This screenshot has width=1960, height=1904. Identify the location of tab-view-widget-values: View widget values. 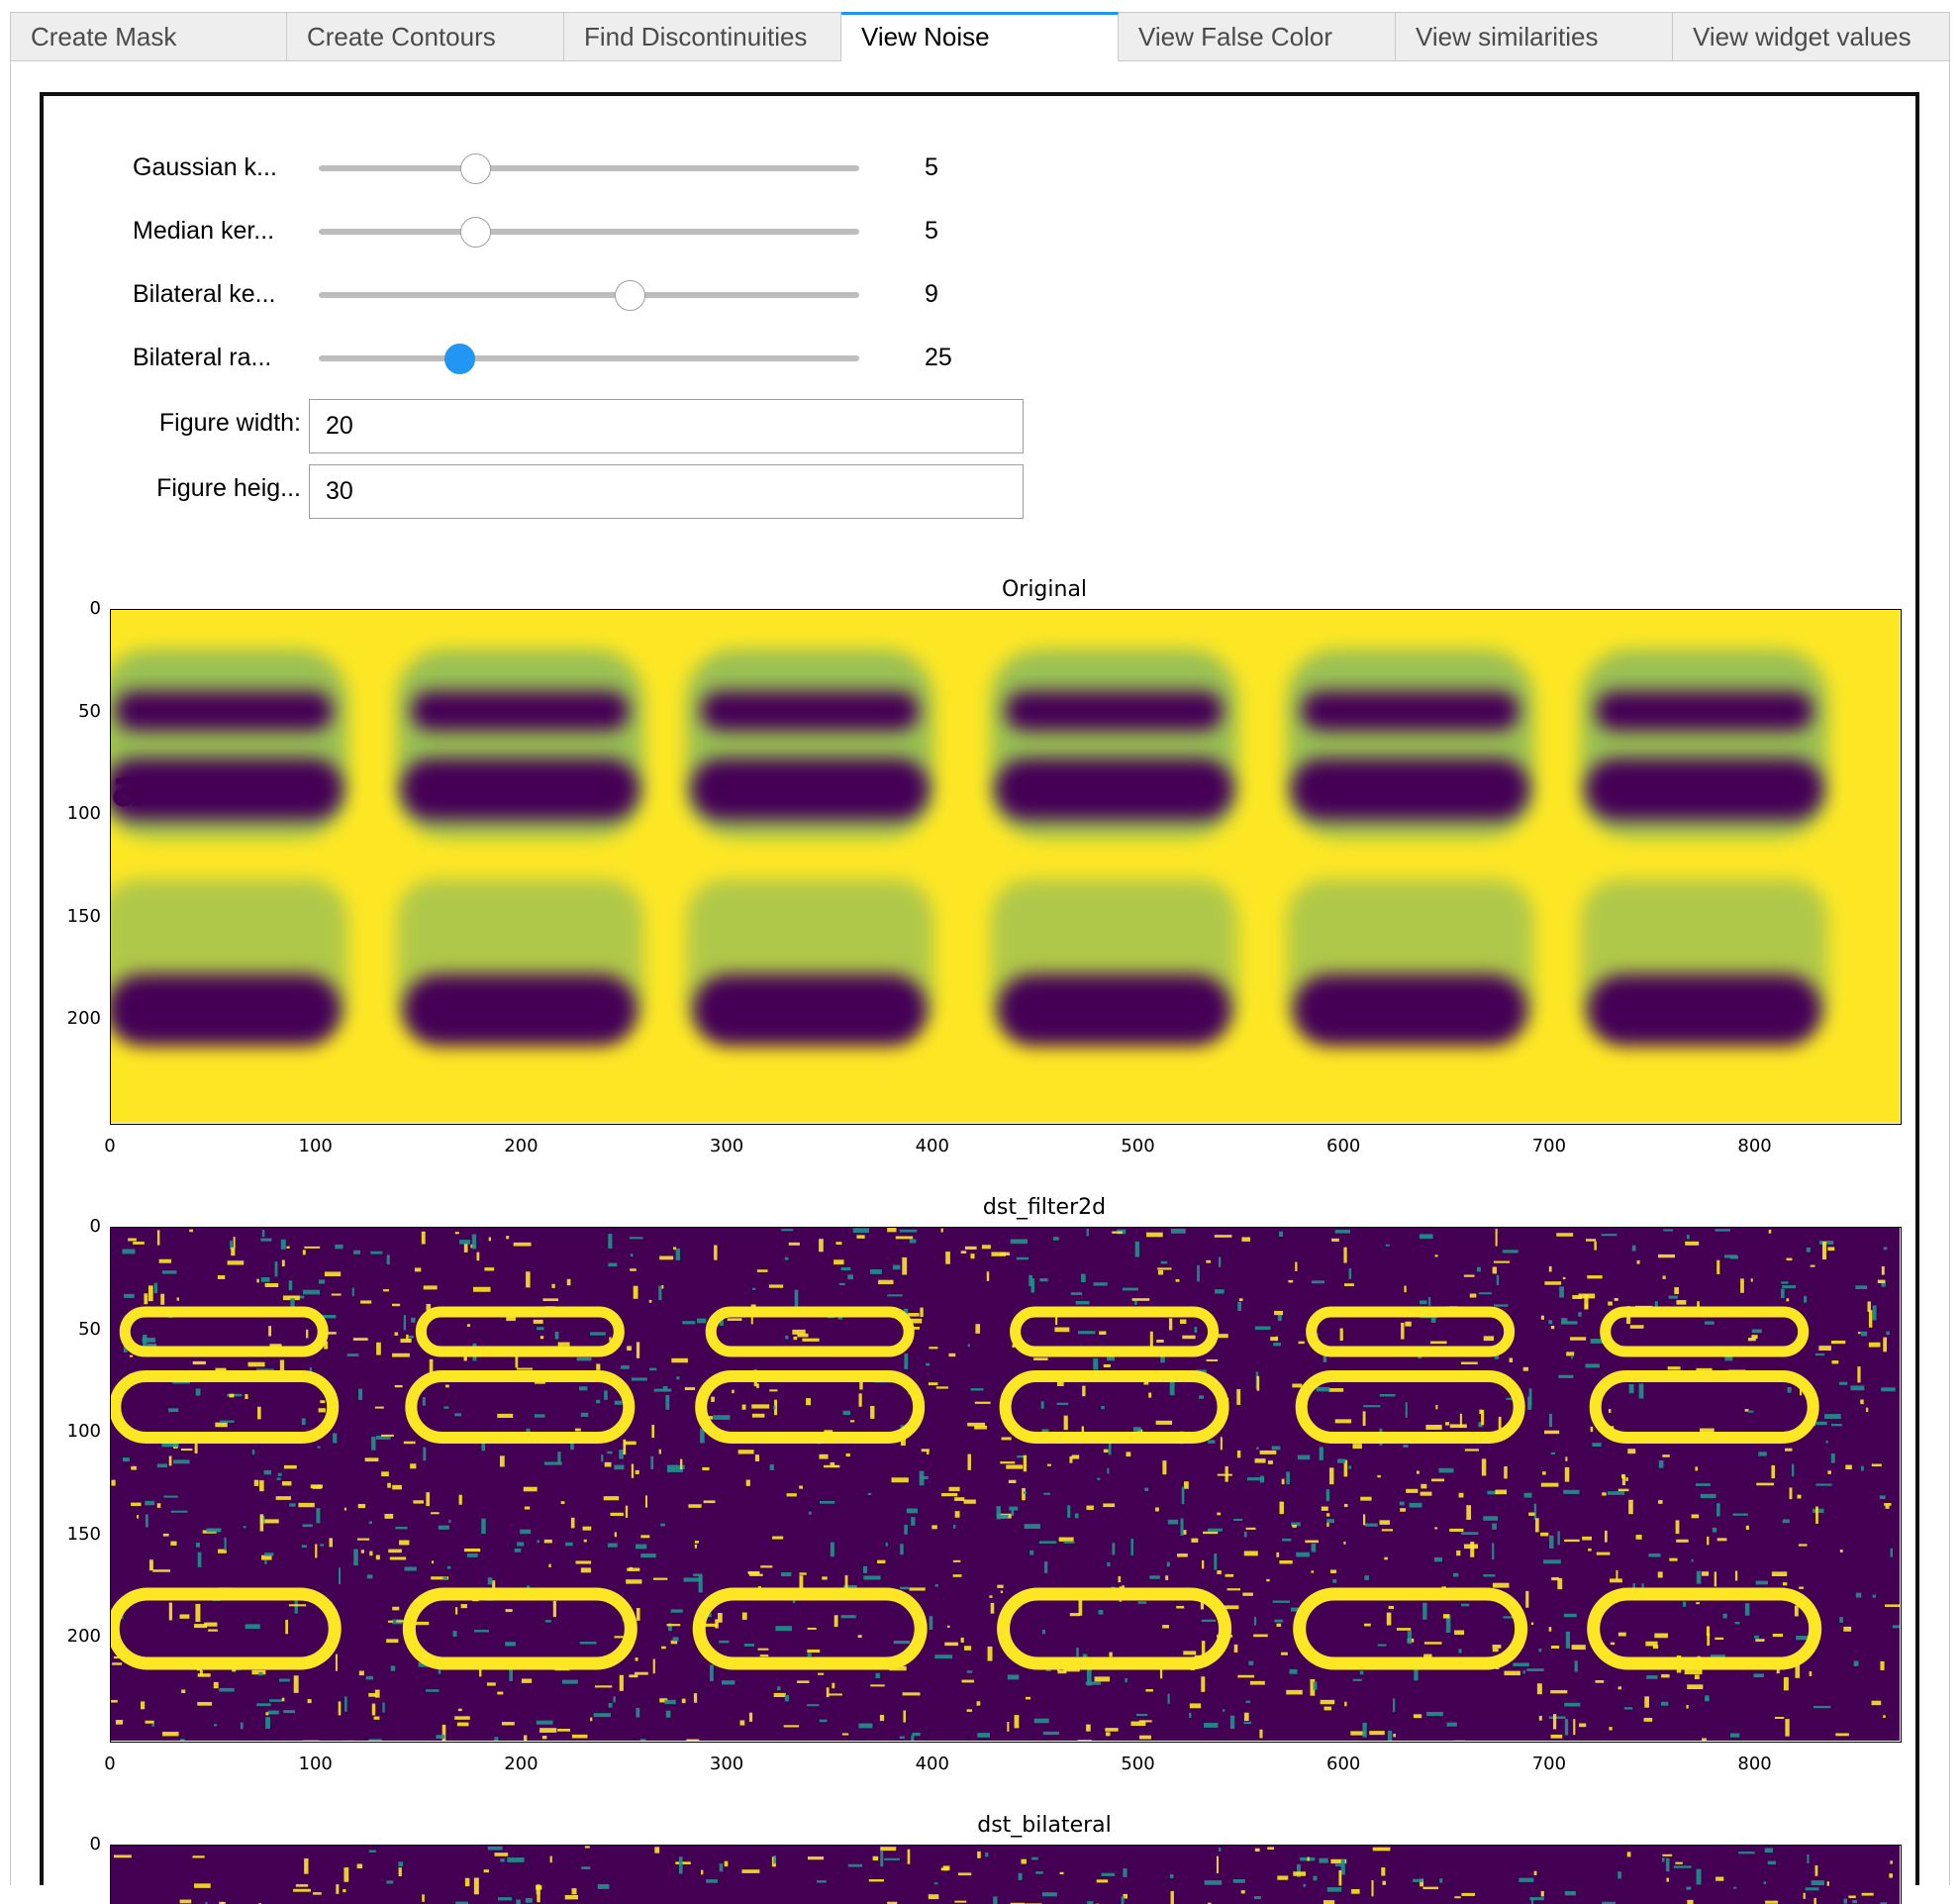
(1811, 36).